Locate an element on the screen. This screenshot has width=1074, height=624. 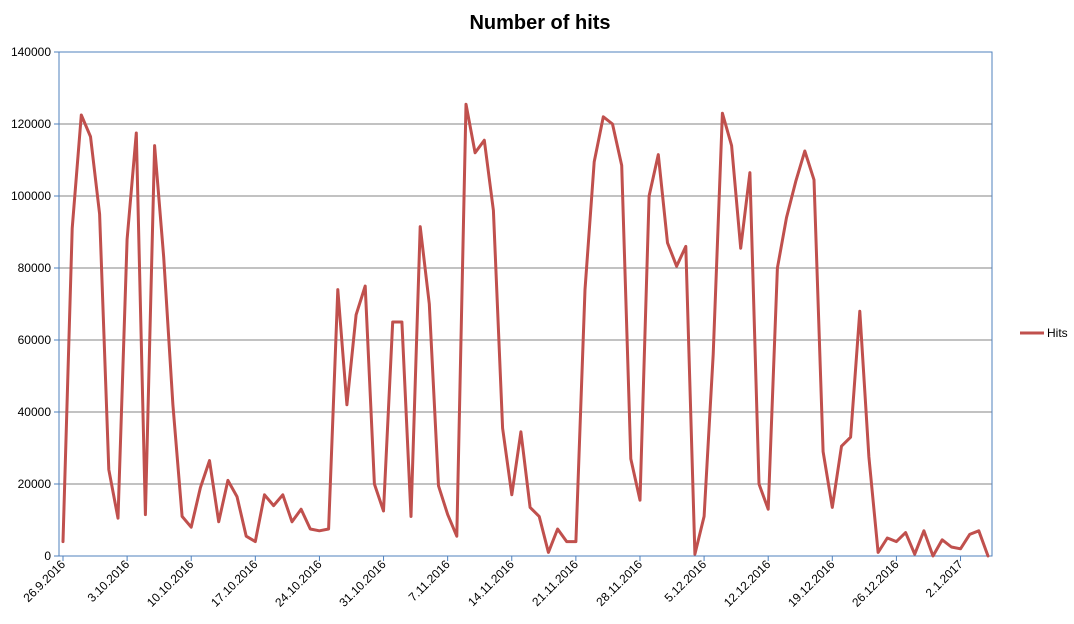
x-tick-label: 21.11.2016 is located at coordinates (555, 583).